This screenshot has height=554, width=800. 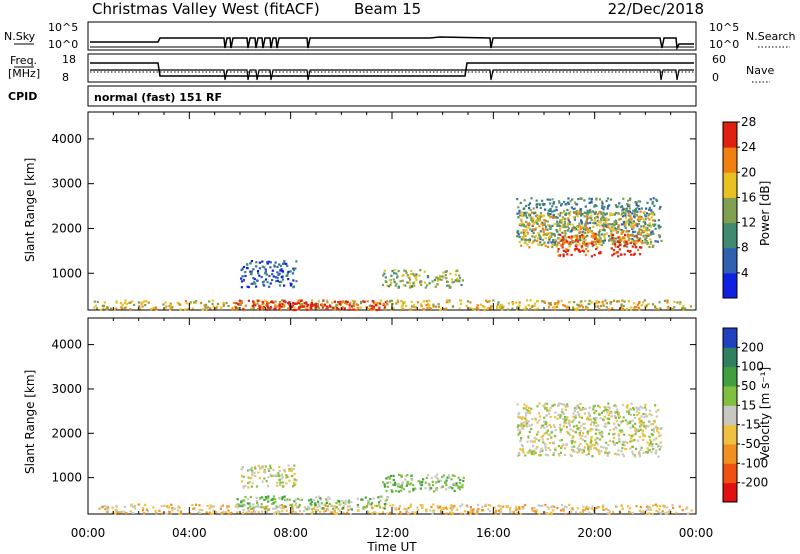 I want to click on x-axis-label: Time UT, so click(x=391, y=547).